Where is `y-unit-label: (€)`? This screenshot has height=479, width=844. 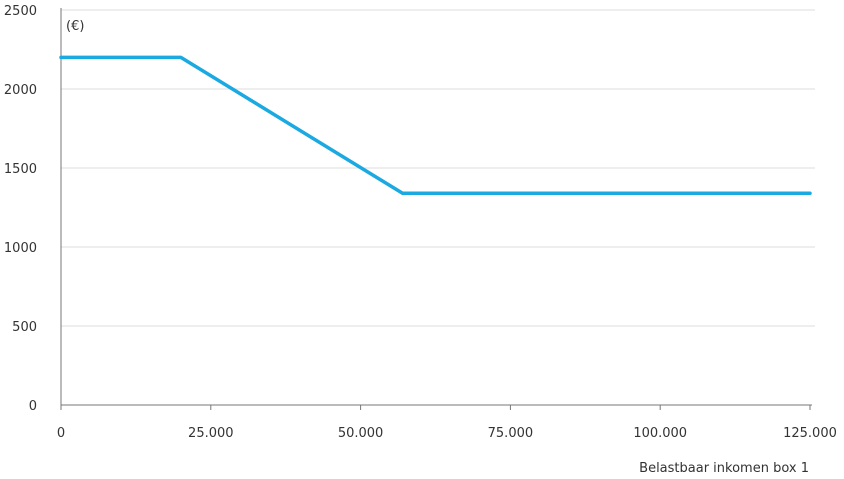
y-unit-label: (€) is located at coordinates (75, 26).